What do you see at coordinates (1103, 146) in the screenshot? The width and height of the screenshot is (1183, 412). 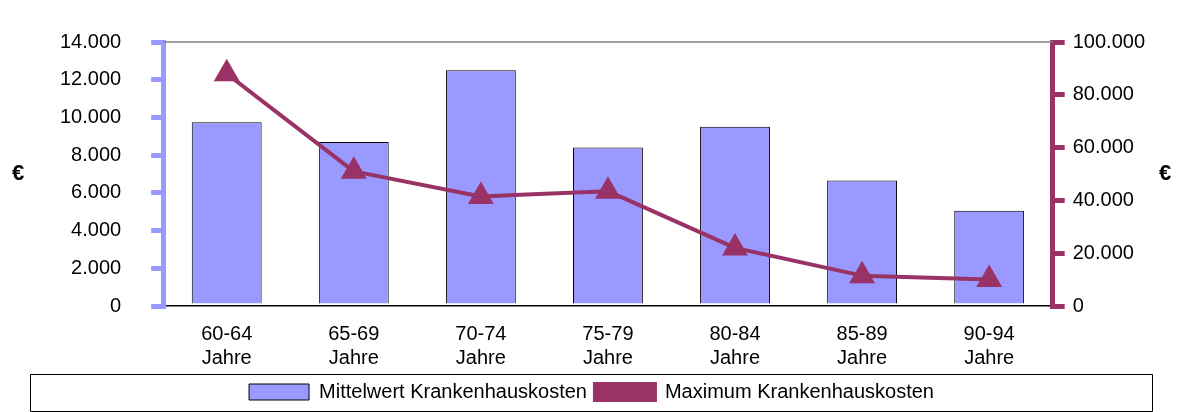 I see `y2-tick-label: 60.000` at bounding box center [1103, 146].